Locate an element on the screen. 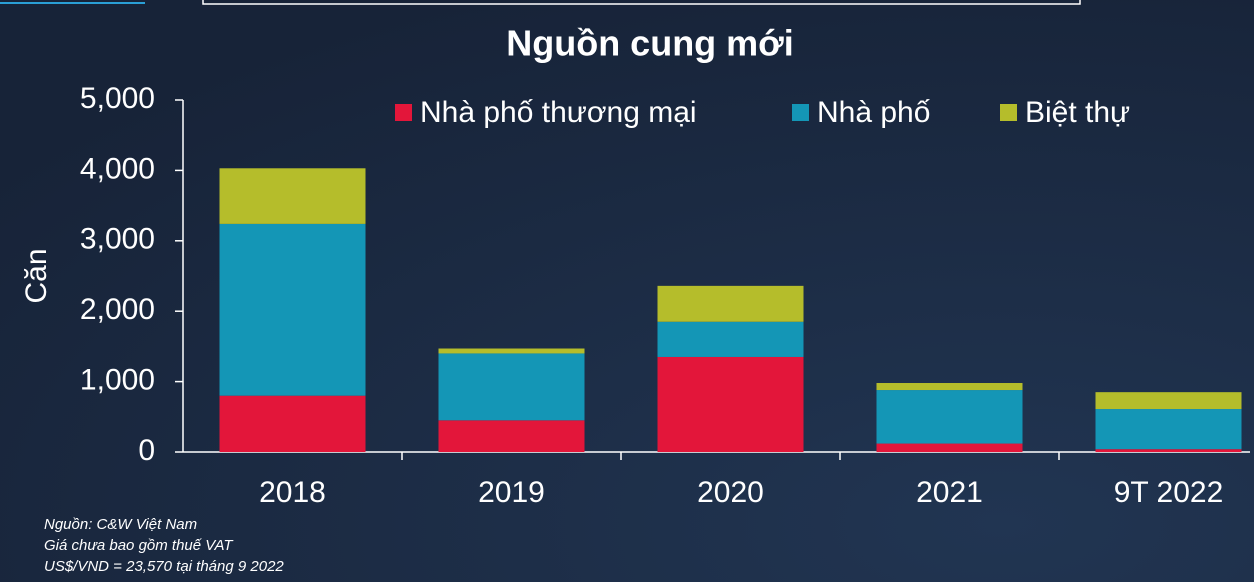 This screenshot has width=1254, height=582. y-tick-label: 3,000 is located at coordinates (117, 239).